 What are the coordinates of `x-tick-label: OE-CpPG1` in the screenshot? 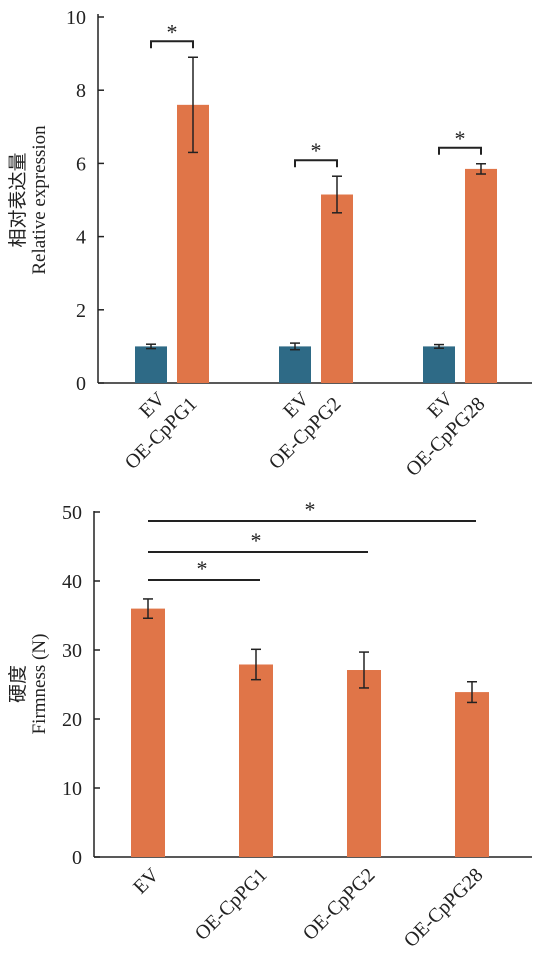 It's located at (231, 904).